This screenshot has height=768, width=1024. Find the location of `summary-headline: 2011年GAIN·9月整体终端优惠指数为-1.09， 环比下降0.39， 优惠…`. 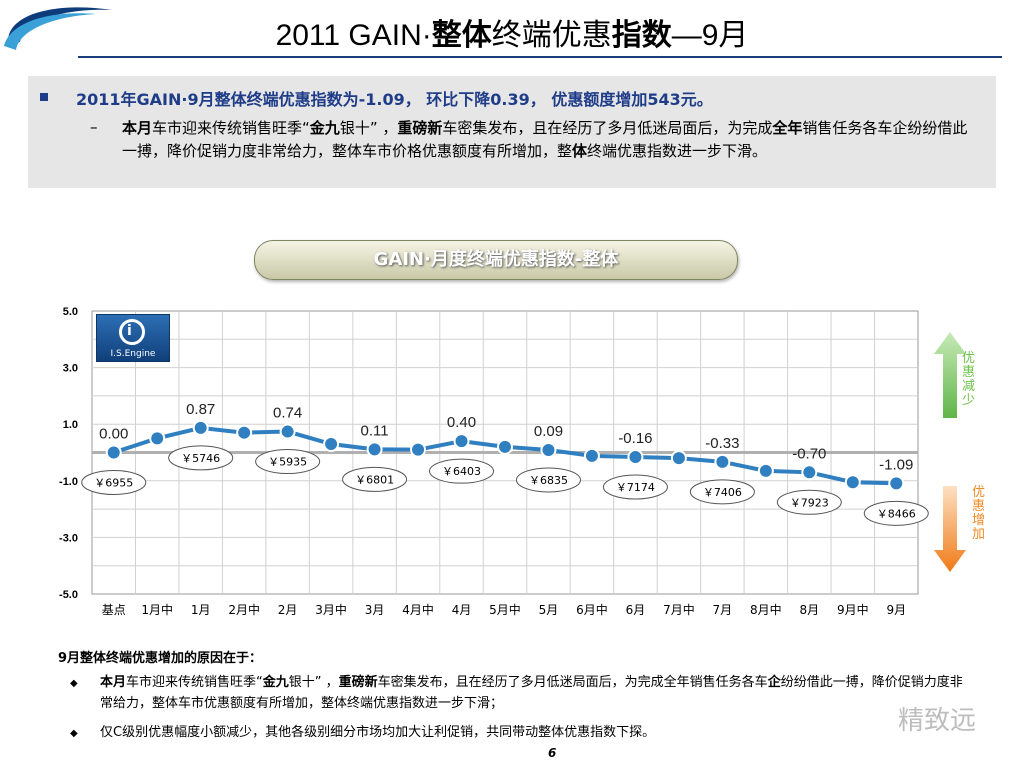

summary-headline: 2011年GAIN·9月整体终端优惠指数为-1.09， 环比下降0.39， 优惠… is located at coordinates (394, 99).